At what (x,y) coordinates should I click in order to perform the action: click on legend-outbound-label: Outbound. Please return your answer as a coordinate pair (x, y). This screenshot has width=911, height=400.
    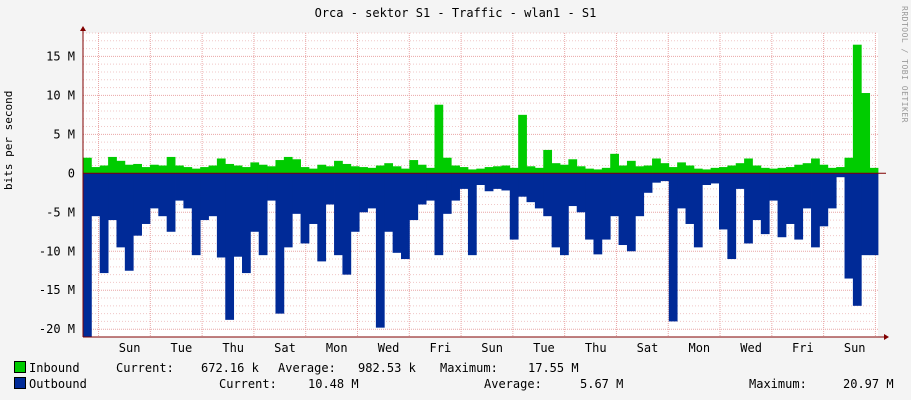
    Looking at the image, I should click on (58, 384).